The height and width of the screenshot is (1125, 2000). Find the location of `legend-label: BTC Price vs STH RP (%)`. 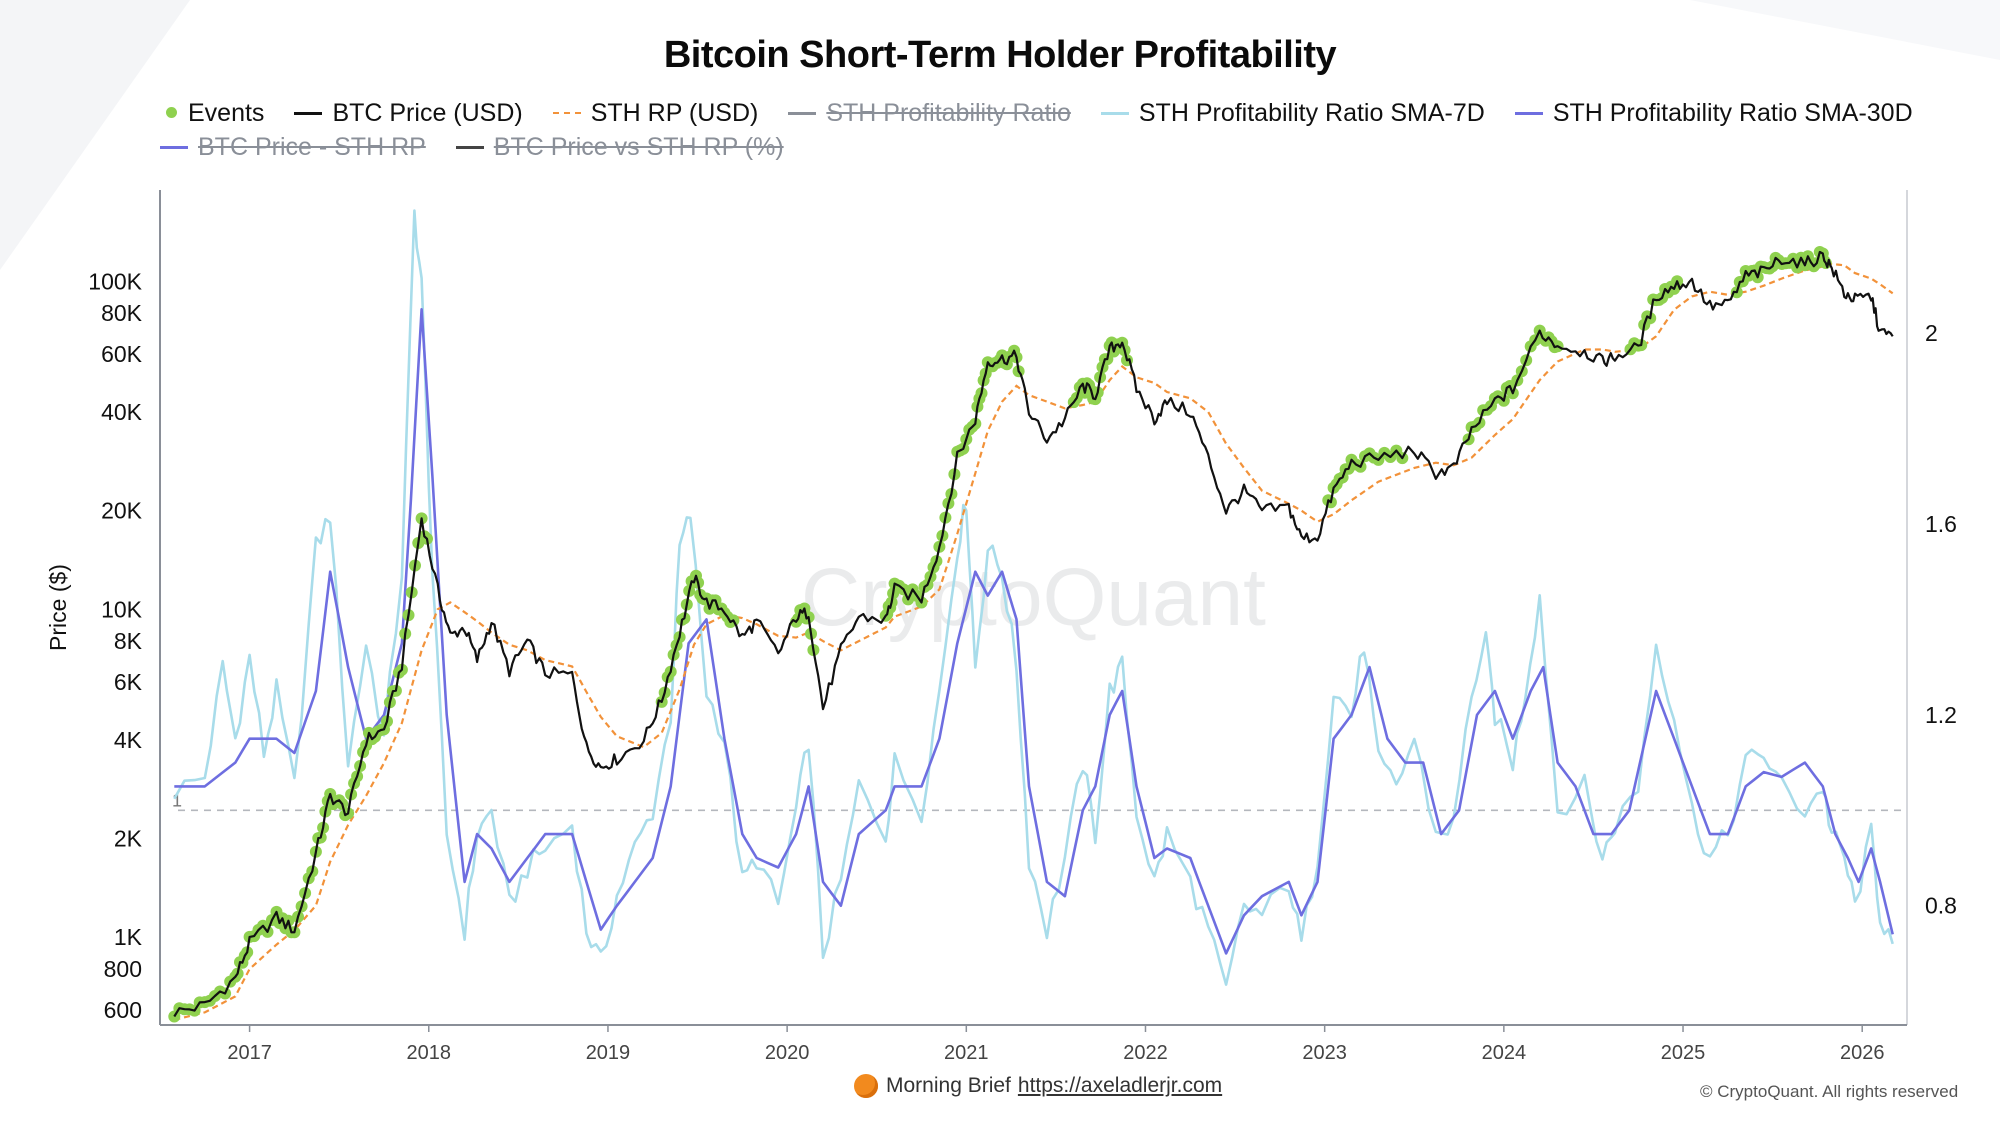

legend-label: BTC Price vs STH RP (%) is located at coordinates (638, 146).